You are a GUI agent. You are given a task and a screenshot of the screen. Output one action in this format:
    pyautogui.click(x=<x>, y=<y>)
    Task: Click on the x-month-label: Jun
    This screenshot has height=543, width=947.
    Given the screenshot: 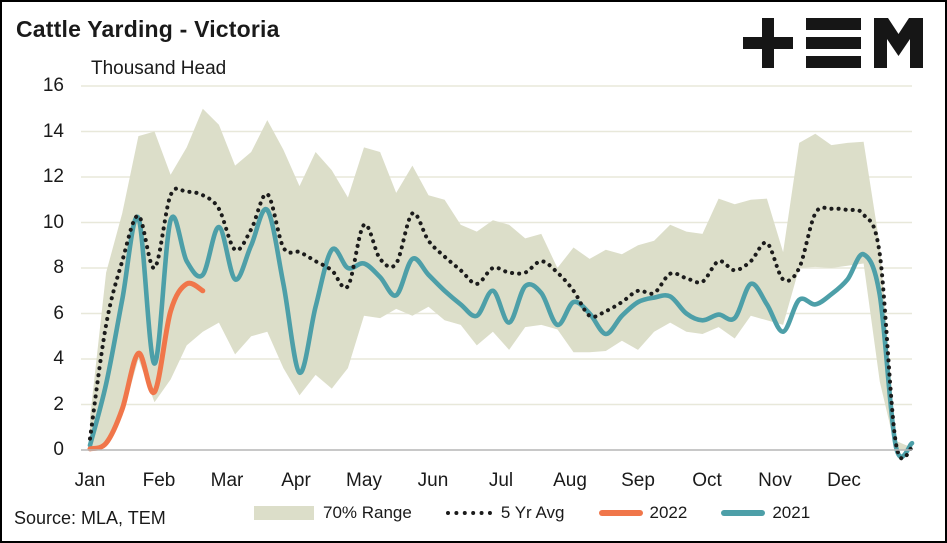 What is the action you would take?
    pyautogui.click(x=433, y=480)
    